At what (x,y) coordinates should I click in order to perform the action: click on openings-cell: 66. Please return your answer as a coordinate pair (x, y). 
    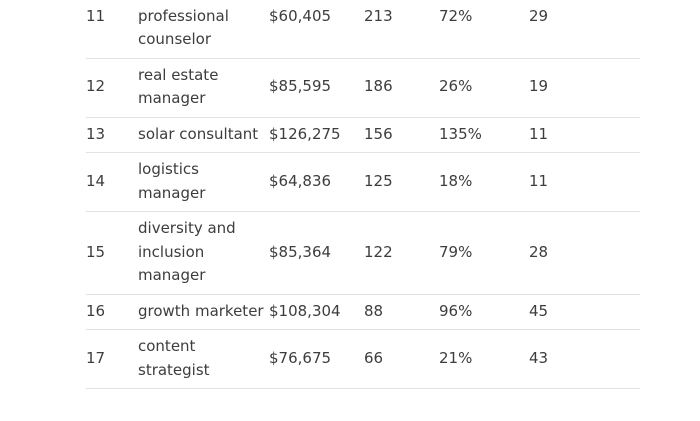
    Looking at the image, I should click on (401, 359).